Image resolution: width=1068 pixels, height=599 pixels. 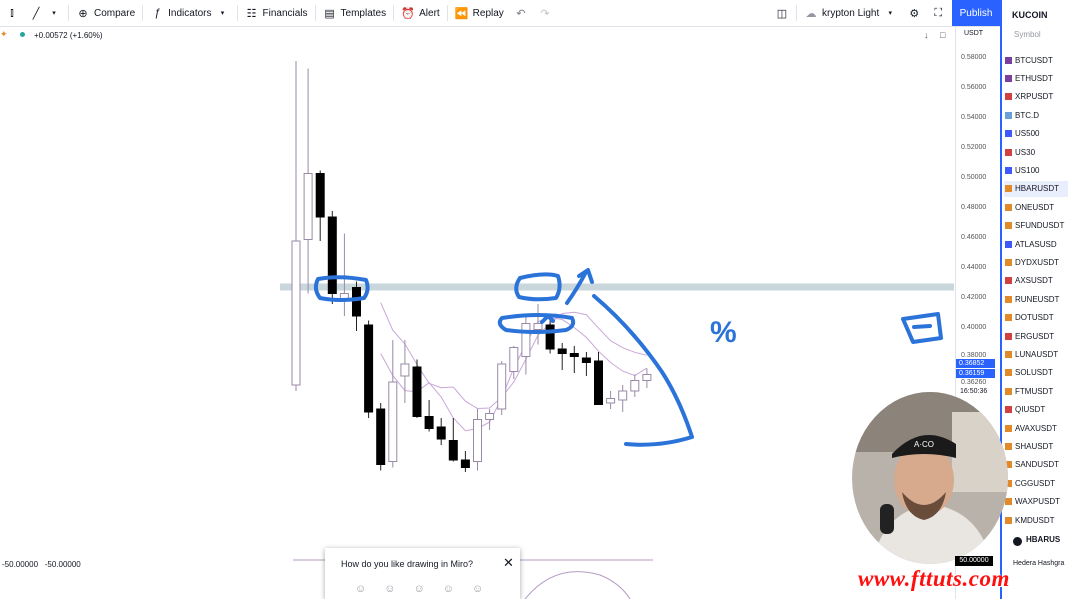 What do you see at coordinates (1036, 373) in the screenshot?
I see `watchlist-row: SOLUSDT` at bounding box center [1036, 373].